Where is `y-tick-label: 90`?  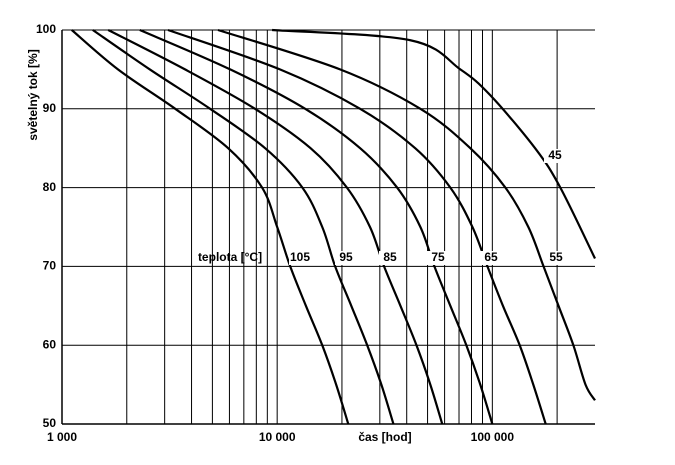 y-tick-label: 90 is located at coordinates (50, 108).